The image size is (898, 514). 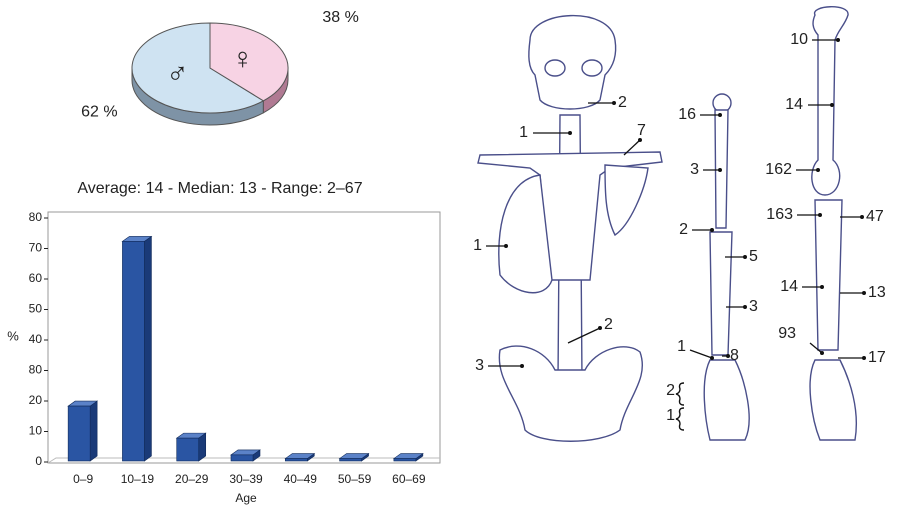 I want to click on skeleton-label: 10, so click(x=799, y=39).